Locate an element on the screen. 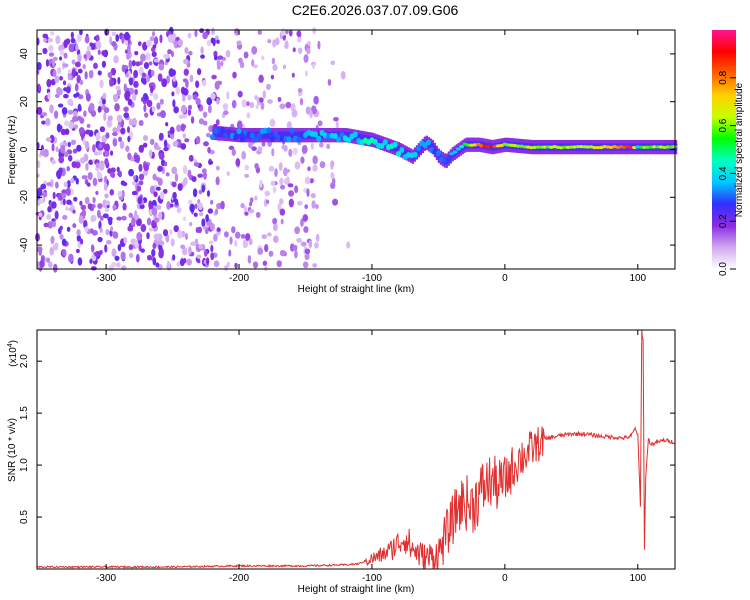 The height and width of the screenshot is (600, 750). y-tick-label: 2.0 is located at coordinates (24, 361).